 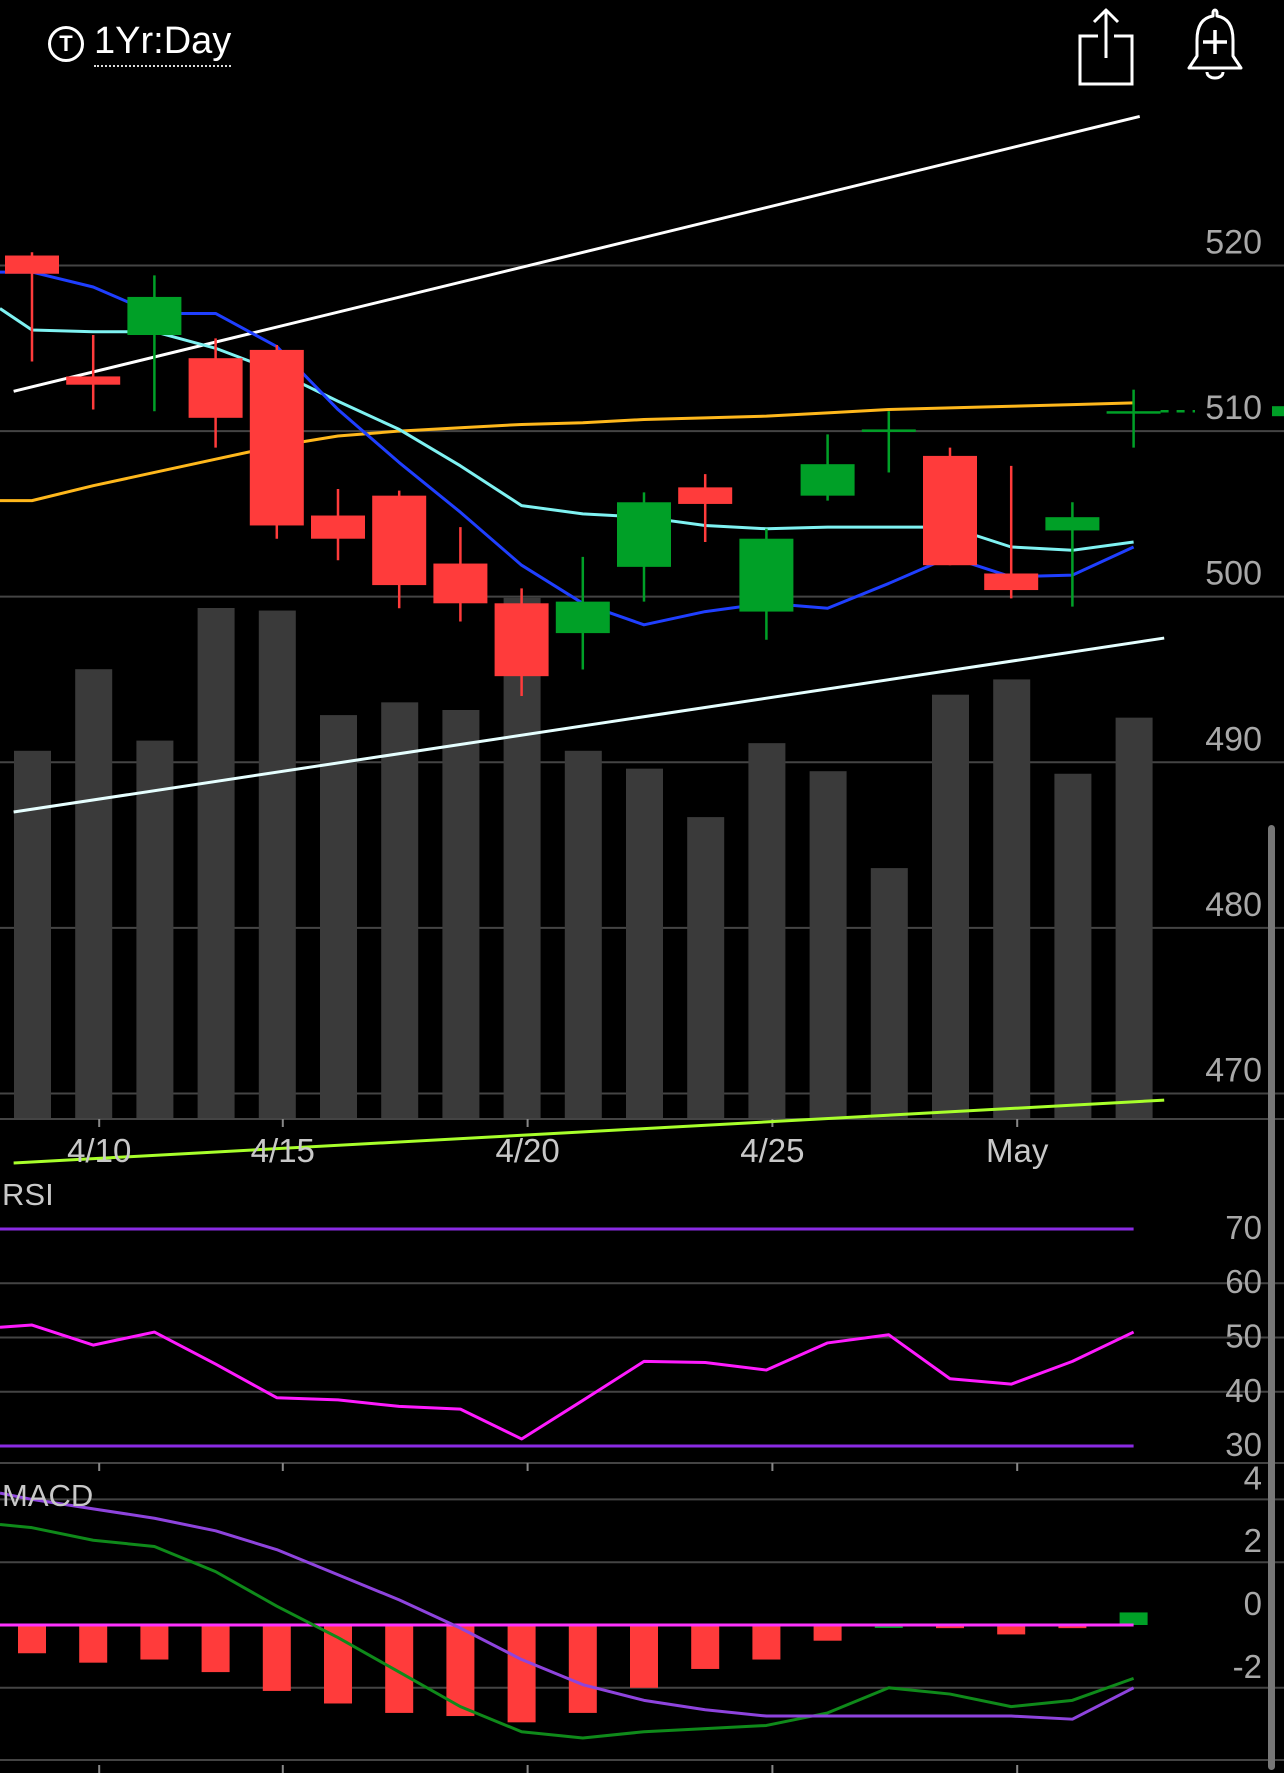 What do you see at coordinates (1253, 1477) in the screenshot?
I see `macd-tick-label: 4` at bounding box center [1253, 1477].